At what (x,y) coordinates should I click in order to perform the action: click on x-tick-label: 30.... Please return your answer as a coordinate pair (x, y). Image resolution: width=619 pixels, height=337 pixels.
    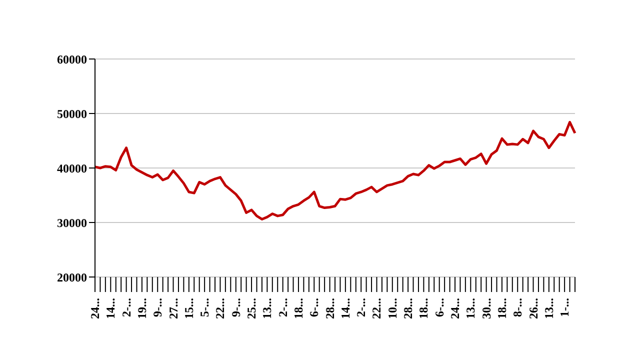
    Looking at the image, I should click on (486, 308).